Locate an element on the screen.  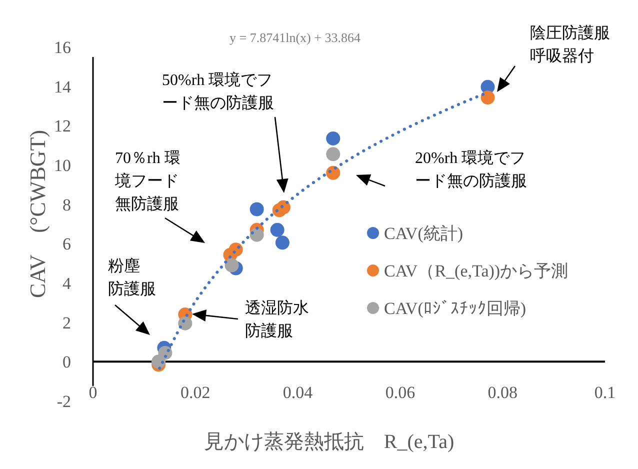
annotation: 粉塵防護服 is located at coordinates (132, 277).